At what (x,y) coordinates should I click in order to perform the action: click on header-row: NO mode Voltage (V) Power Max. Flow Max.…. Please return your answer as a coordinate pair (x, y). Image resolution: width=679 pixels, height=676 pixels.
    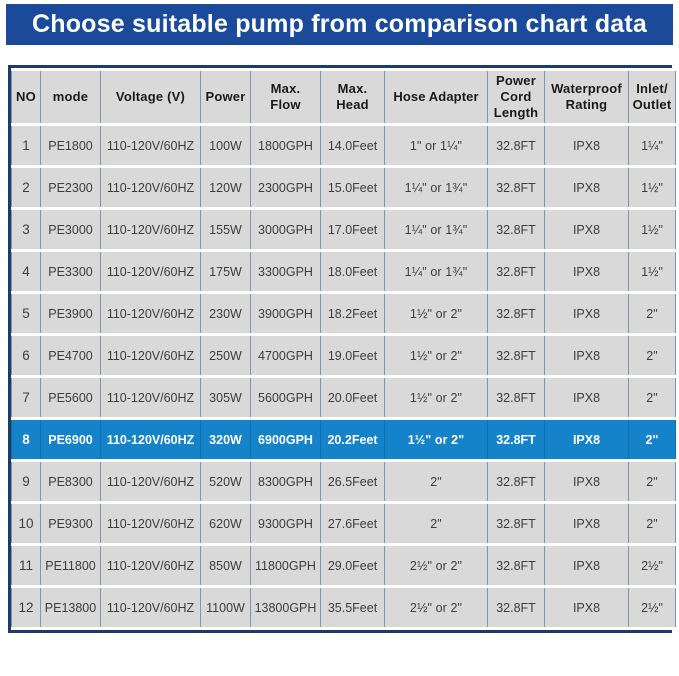
    Looking at the image, I should click on (343, 97).